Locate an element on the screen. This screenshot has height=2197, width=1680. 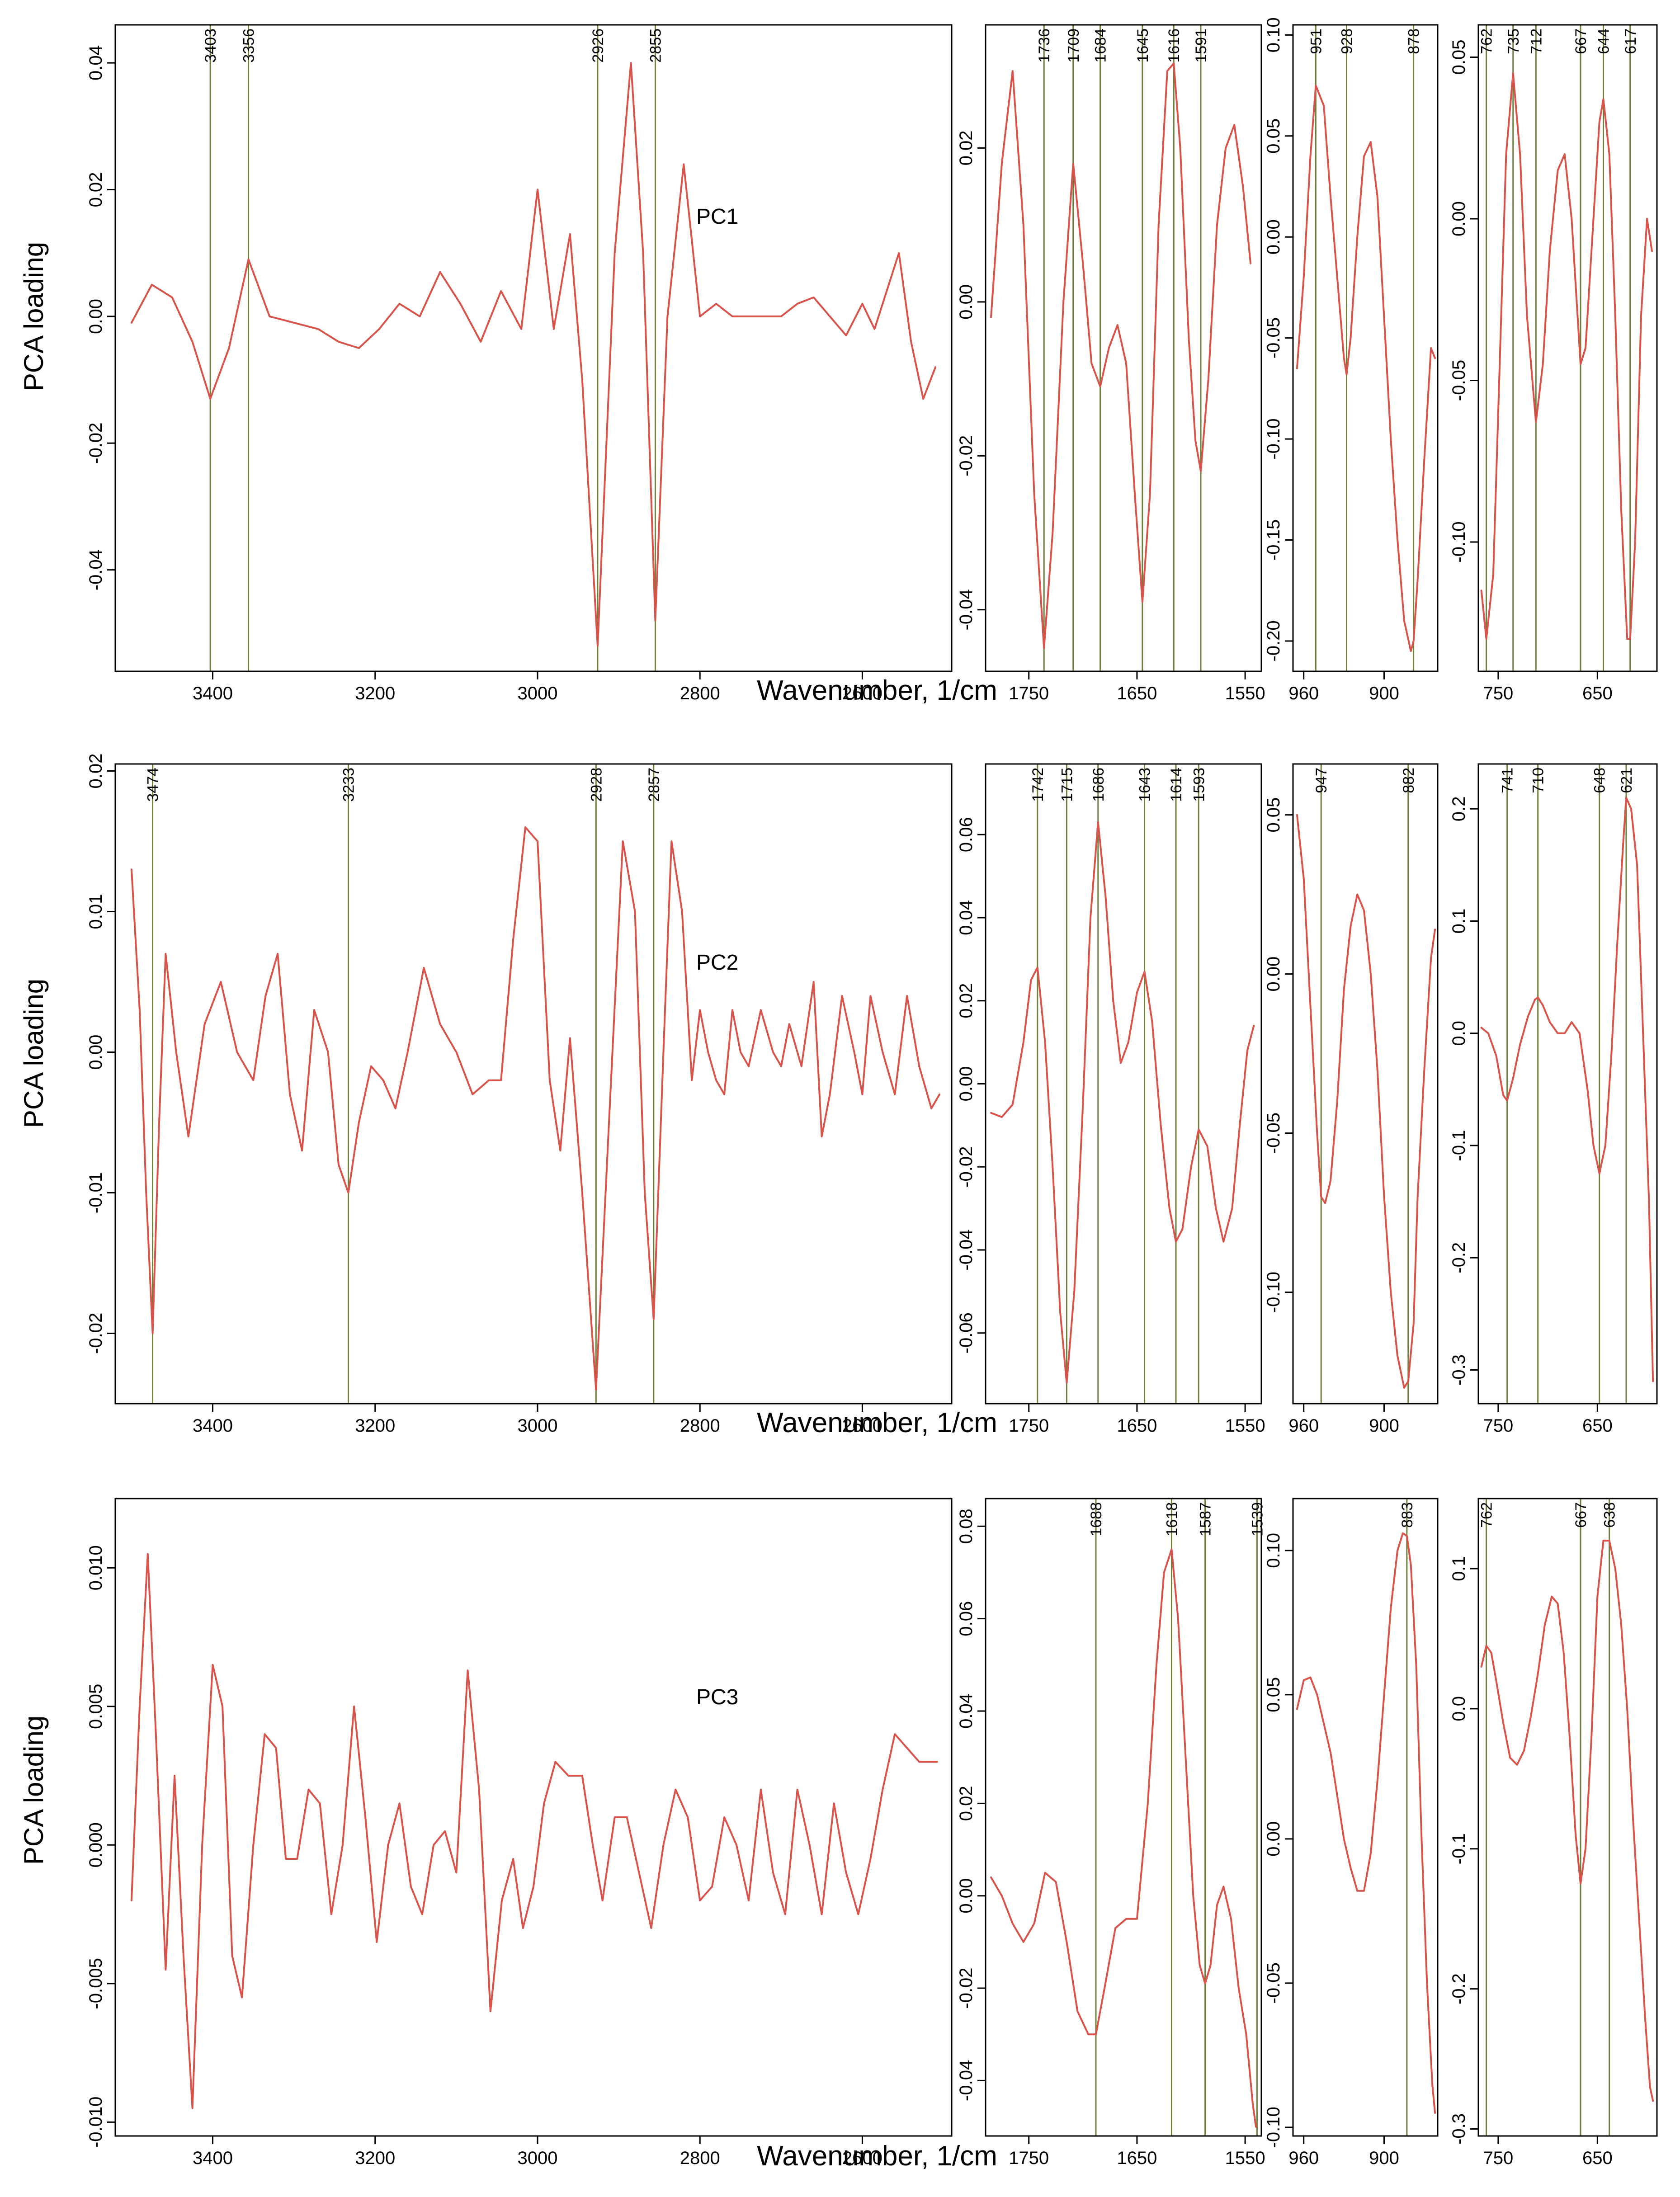
y-tick-label: 0.010 is located at coordinates (96, 1567).